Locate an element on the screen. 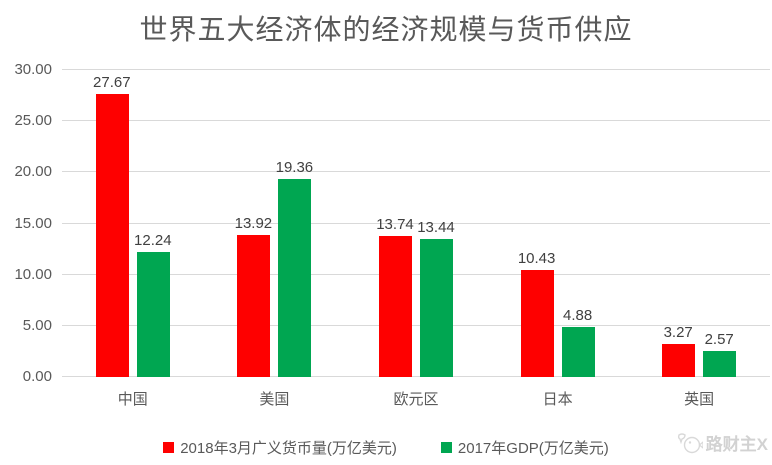 This screenshot has width=772, height=465. x-category-label: 英国 is located at coordinates (699, 399).